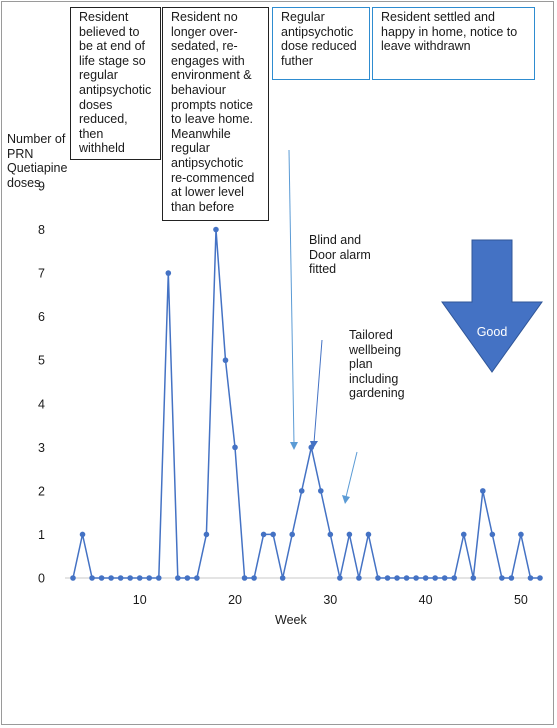 The height and width of the screenshot is (728, 557). I want to click on y-tick-label: 1, so click(41, 535).